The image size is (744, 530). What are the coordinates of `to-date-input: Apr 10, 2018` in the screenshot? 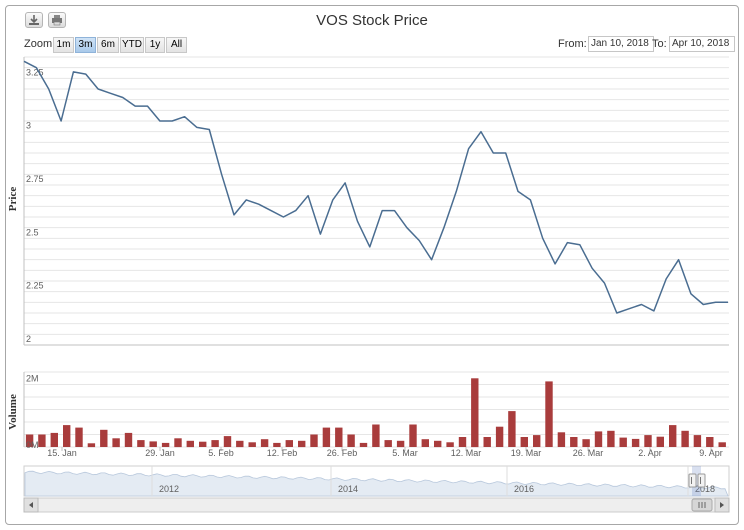 It's located at (702, 44).